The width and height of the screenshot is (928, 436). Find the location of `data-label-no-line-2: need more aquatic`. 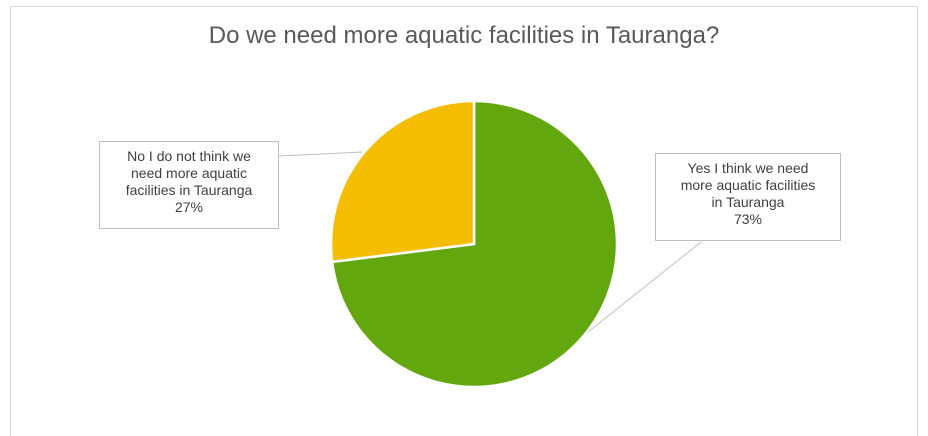

data-label-no-line-2: need more aquatic is located at coordinates (189, 173).